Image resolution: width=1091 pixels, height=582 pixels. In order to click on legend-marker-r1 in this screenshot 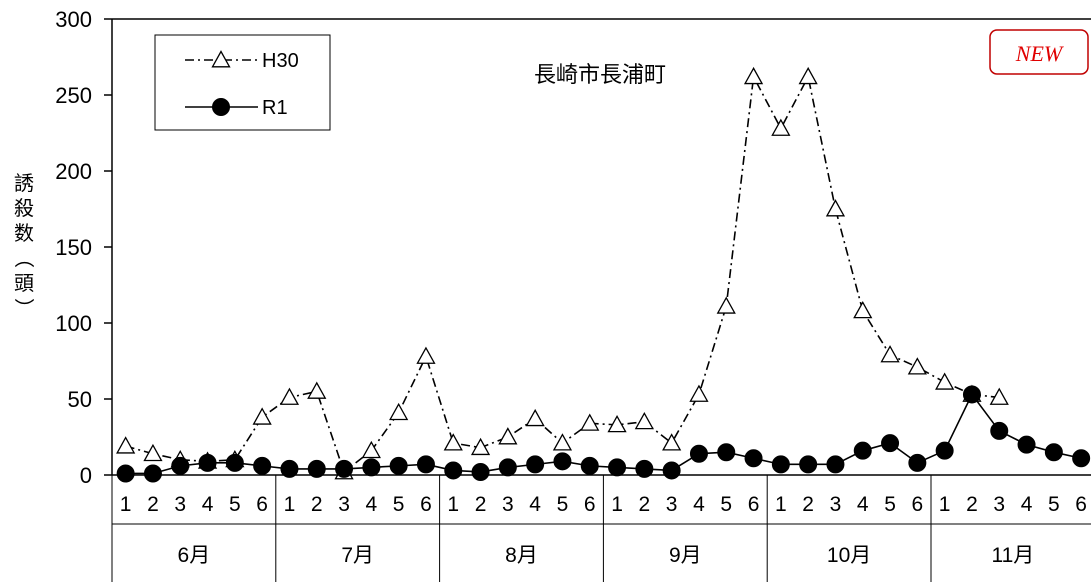, I will do `click(221, 107)`.